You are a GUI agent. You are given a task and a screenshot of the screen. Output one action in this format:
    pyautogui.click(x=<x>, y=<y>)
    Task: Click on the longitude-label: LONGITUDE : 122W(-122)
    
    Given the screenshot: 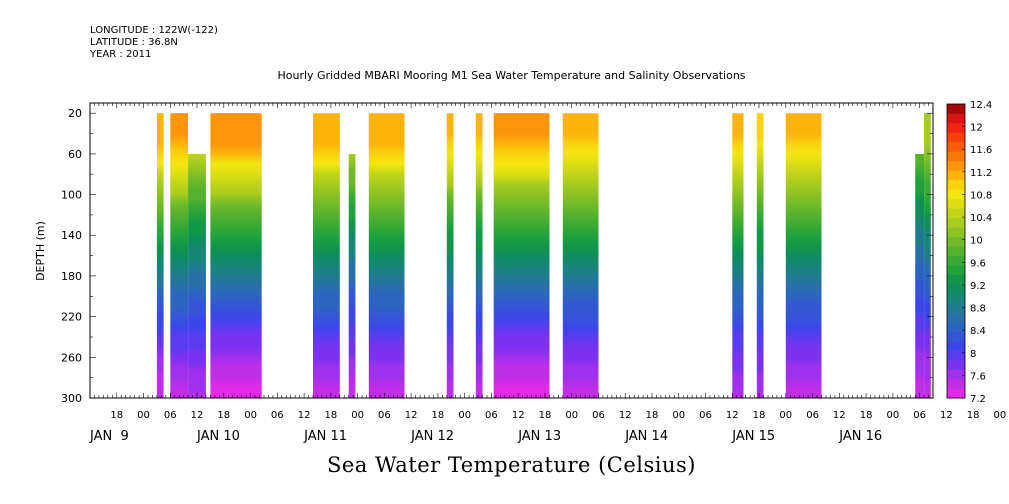 What is the action you would take?
    pyautogui.click(x=154, y=30)
    